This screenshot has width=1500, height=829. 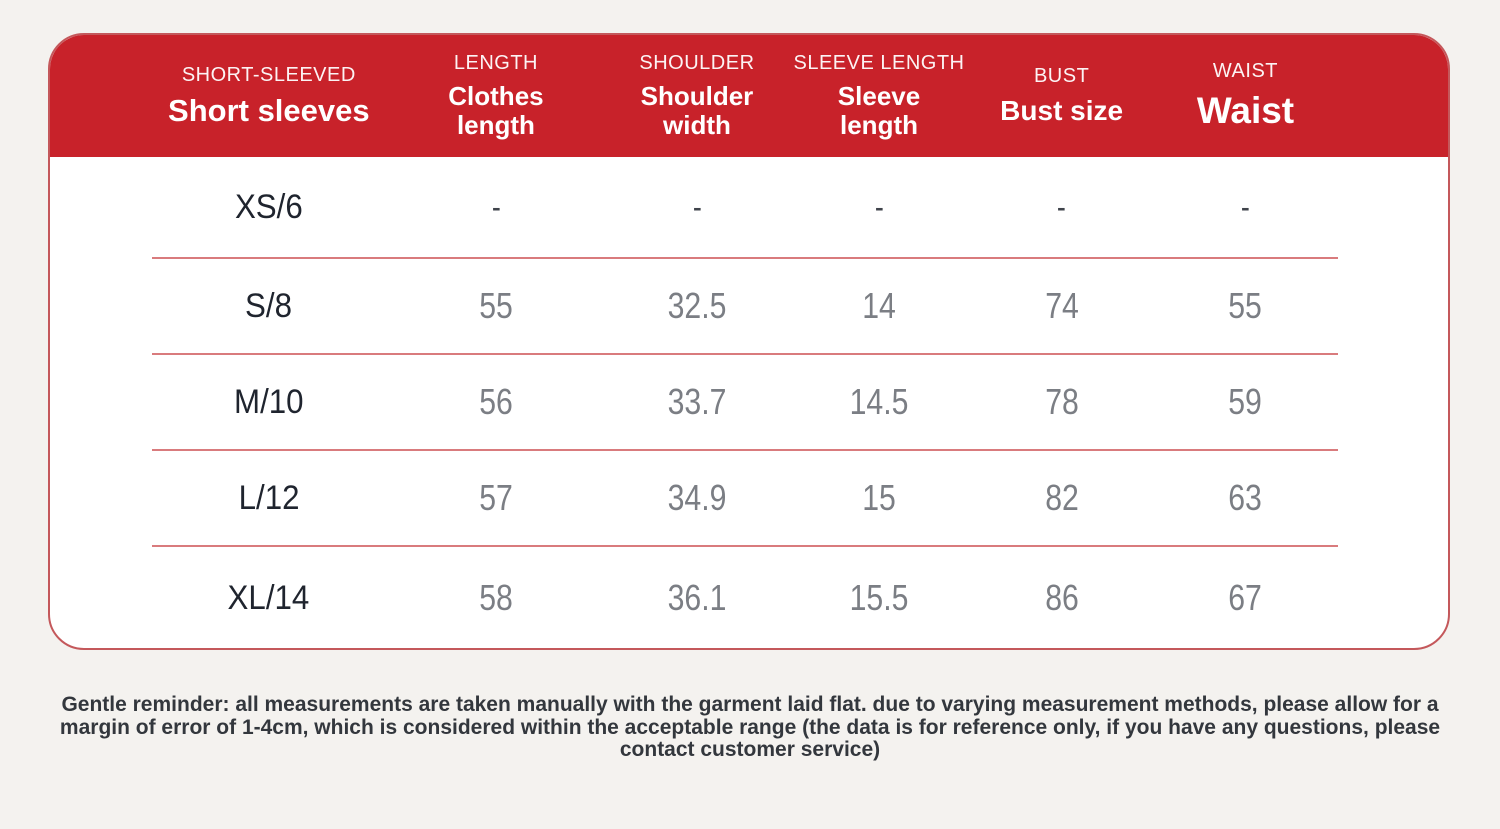 What do you see at coordinates (1245, 71) in the screenshot?
I see `header-col-waist-en: WAIST` at bounding box center [1245, 71].